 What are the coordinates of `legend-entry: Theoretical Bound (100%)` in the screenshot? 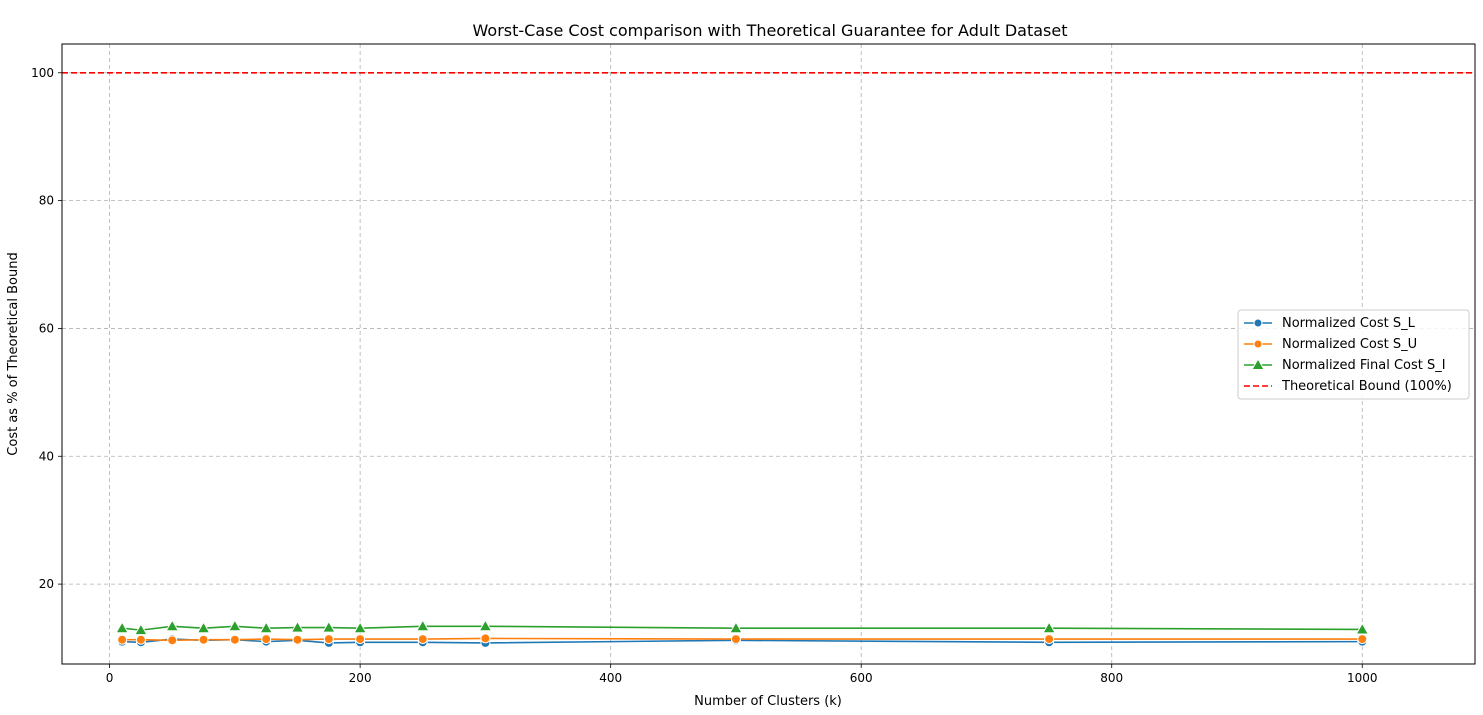 It's located at (1348, 386).